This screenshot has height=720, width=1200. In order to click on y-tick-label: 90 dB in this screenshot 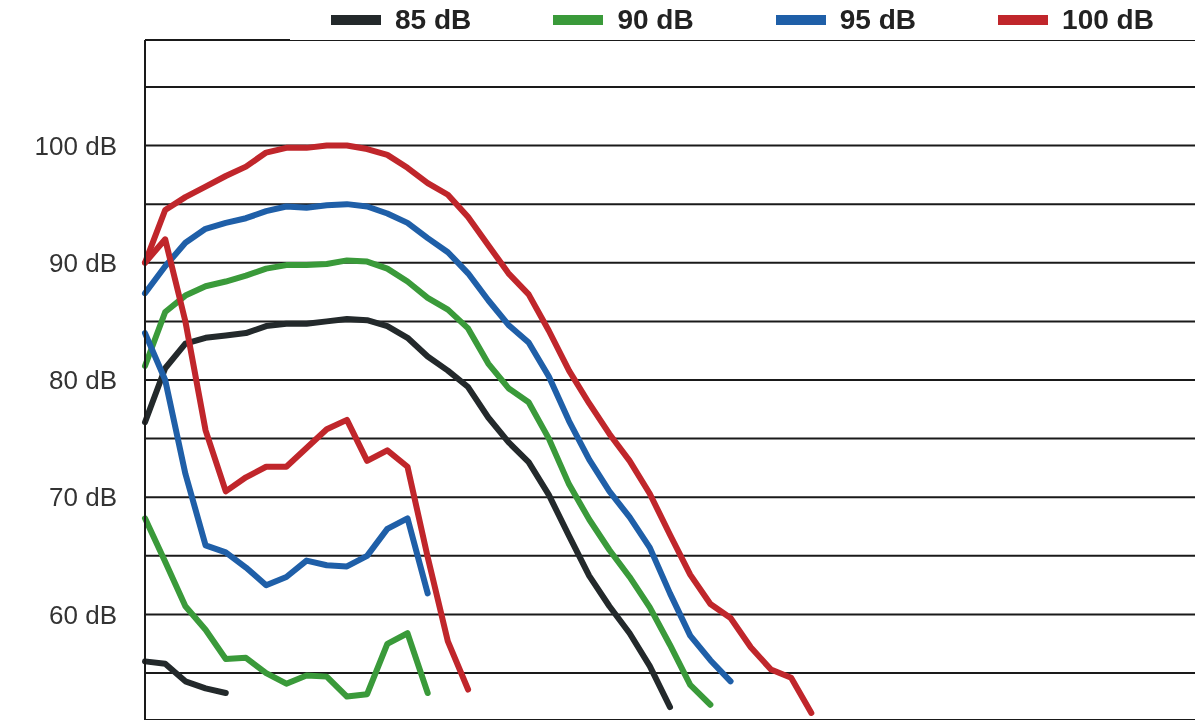, I will do `click(83, 262)`.